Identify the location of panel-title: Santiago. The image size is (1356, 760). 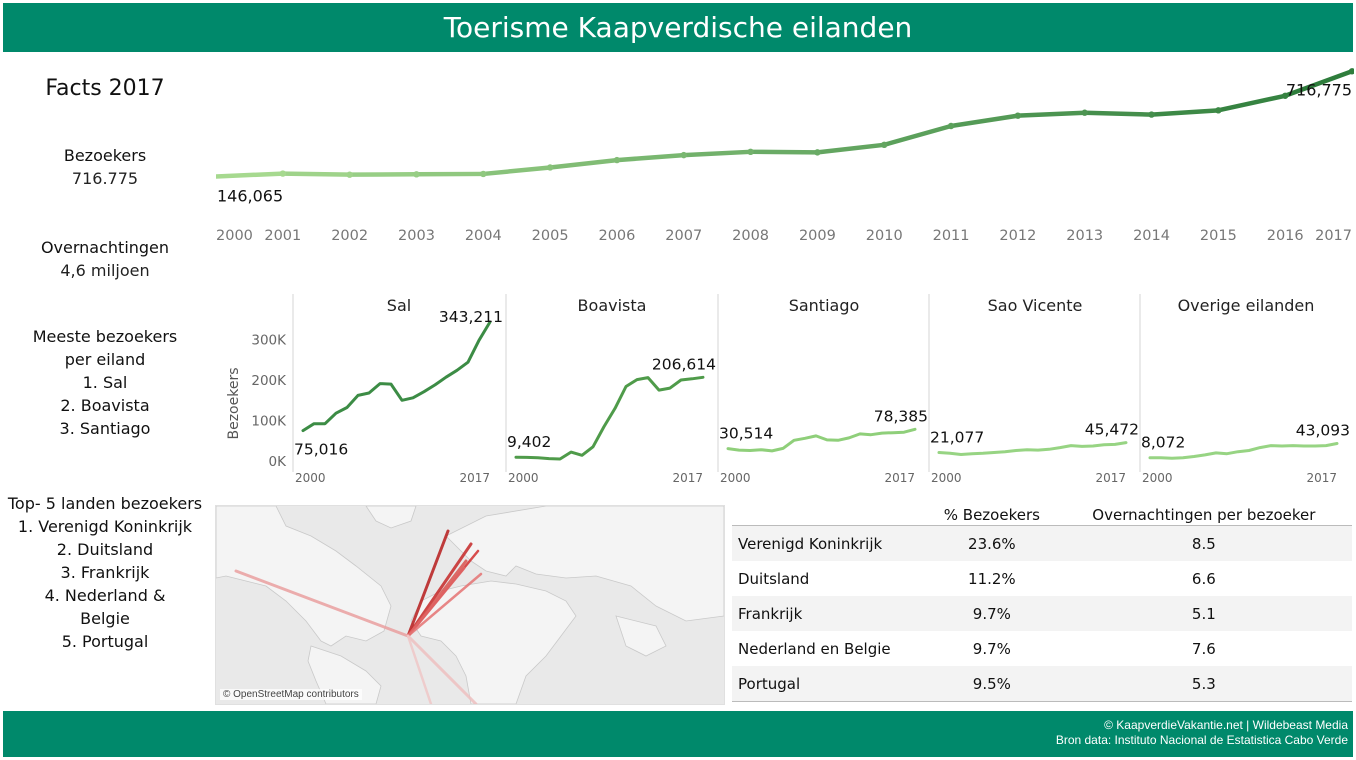
(824, 305).